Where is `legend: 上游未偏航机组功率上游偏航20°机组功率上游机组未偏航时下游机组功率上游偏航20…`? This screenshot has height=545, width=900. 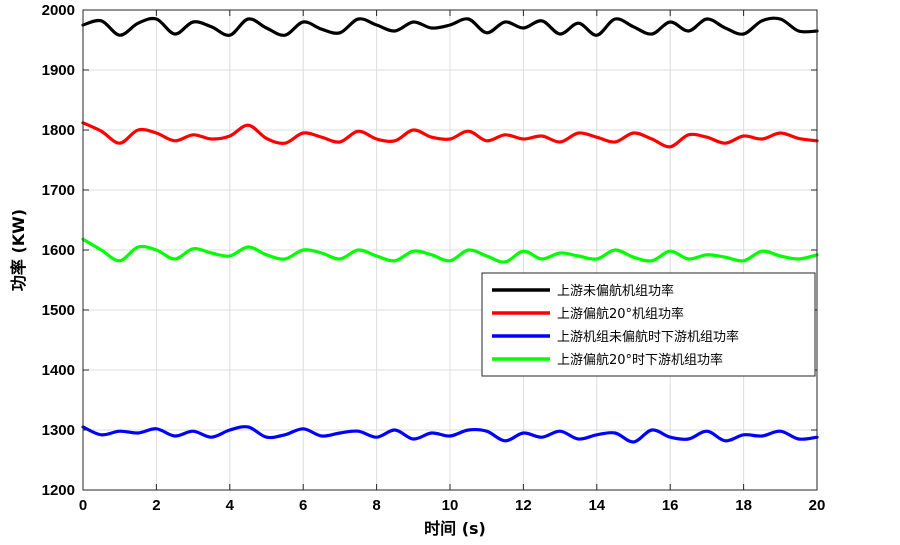 legend: 上游未偏航机组功率上游偏航20°机组功率上游机组未偏航时下游机组功率上游偏航20… is located at coordinates (648, 324).